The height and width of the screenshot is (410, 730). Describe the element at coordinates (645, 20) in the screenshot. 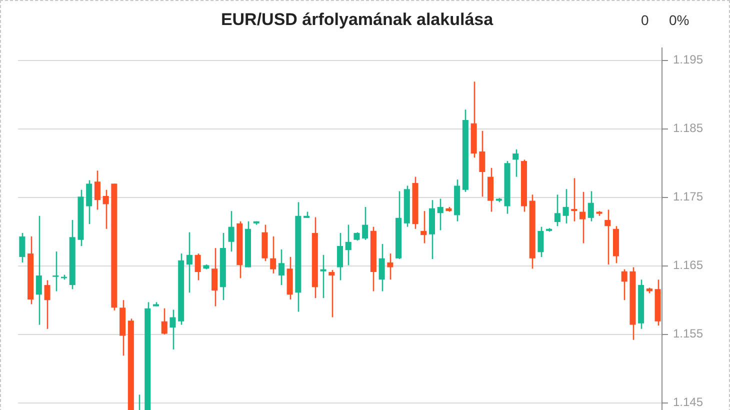

I see `text: 0` at that location.